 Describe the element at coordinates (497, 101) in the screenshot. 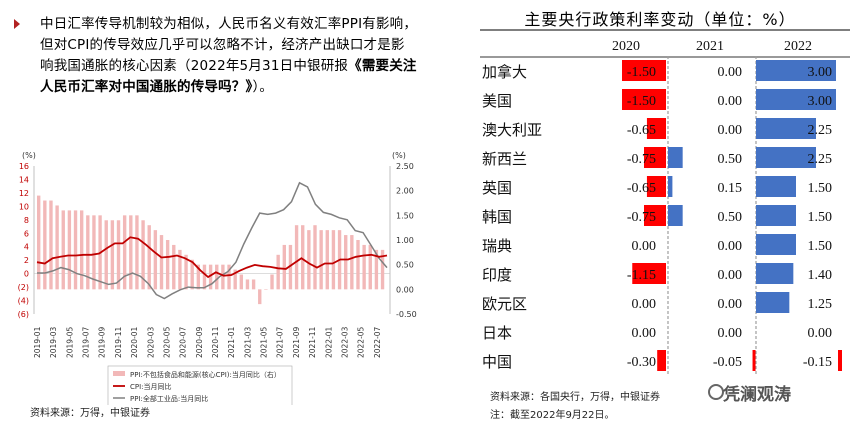

I see `row-label: 美国` at that location.